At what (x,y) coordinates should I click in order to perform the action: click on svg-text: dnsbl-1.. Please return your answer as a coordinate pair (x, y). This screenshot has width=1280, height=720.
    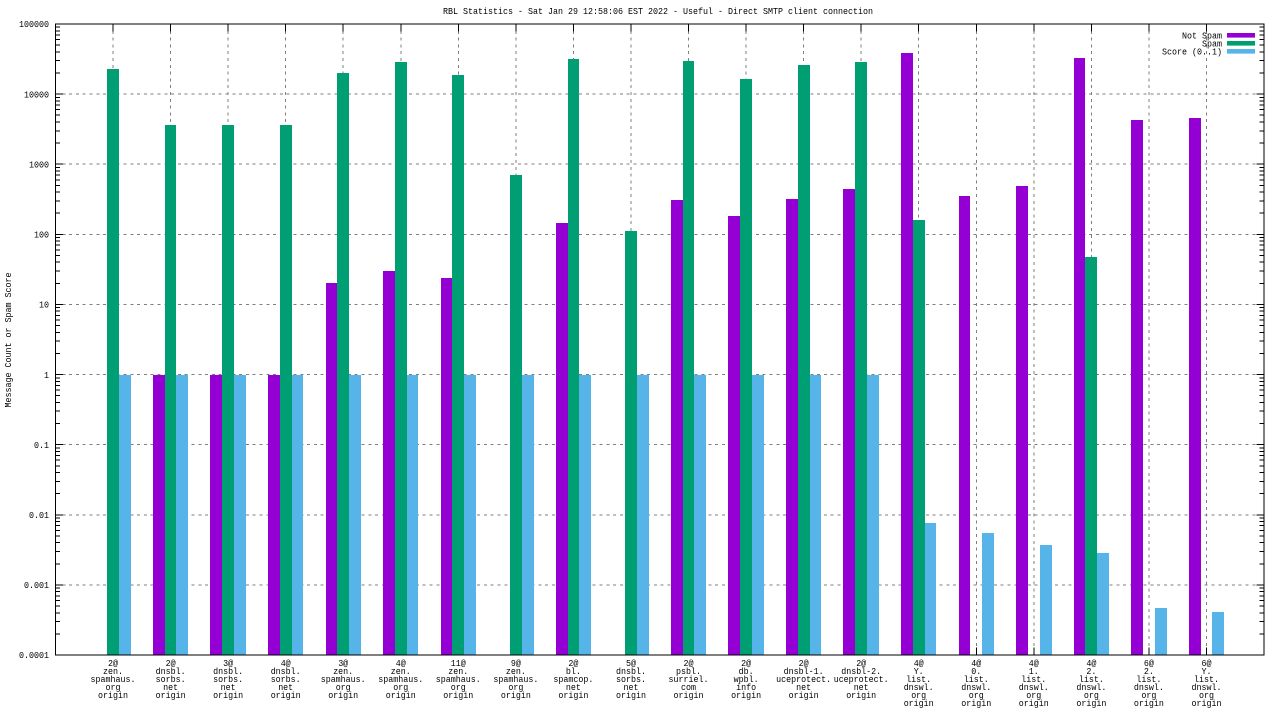
    Looking at the image, I should click on (804, 671).